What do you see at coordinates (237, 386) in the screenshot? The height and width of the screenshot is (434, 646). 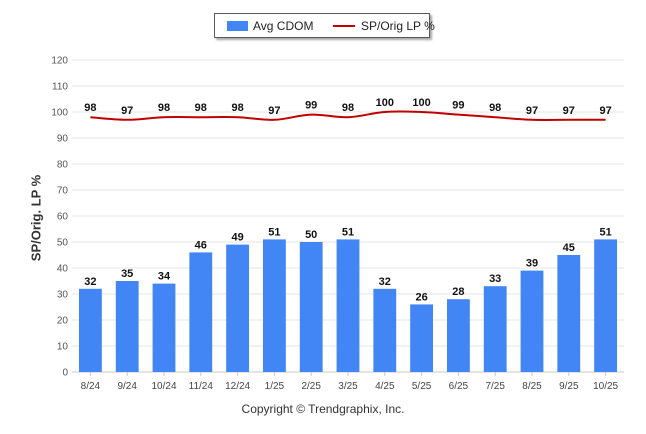 I see `x-tick-label: 12/24` at bounding box center [237, 386].